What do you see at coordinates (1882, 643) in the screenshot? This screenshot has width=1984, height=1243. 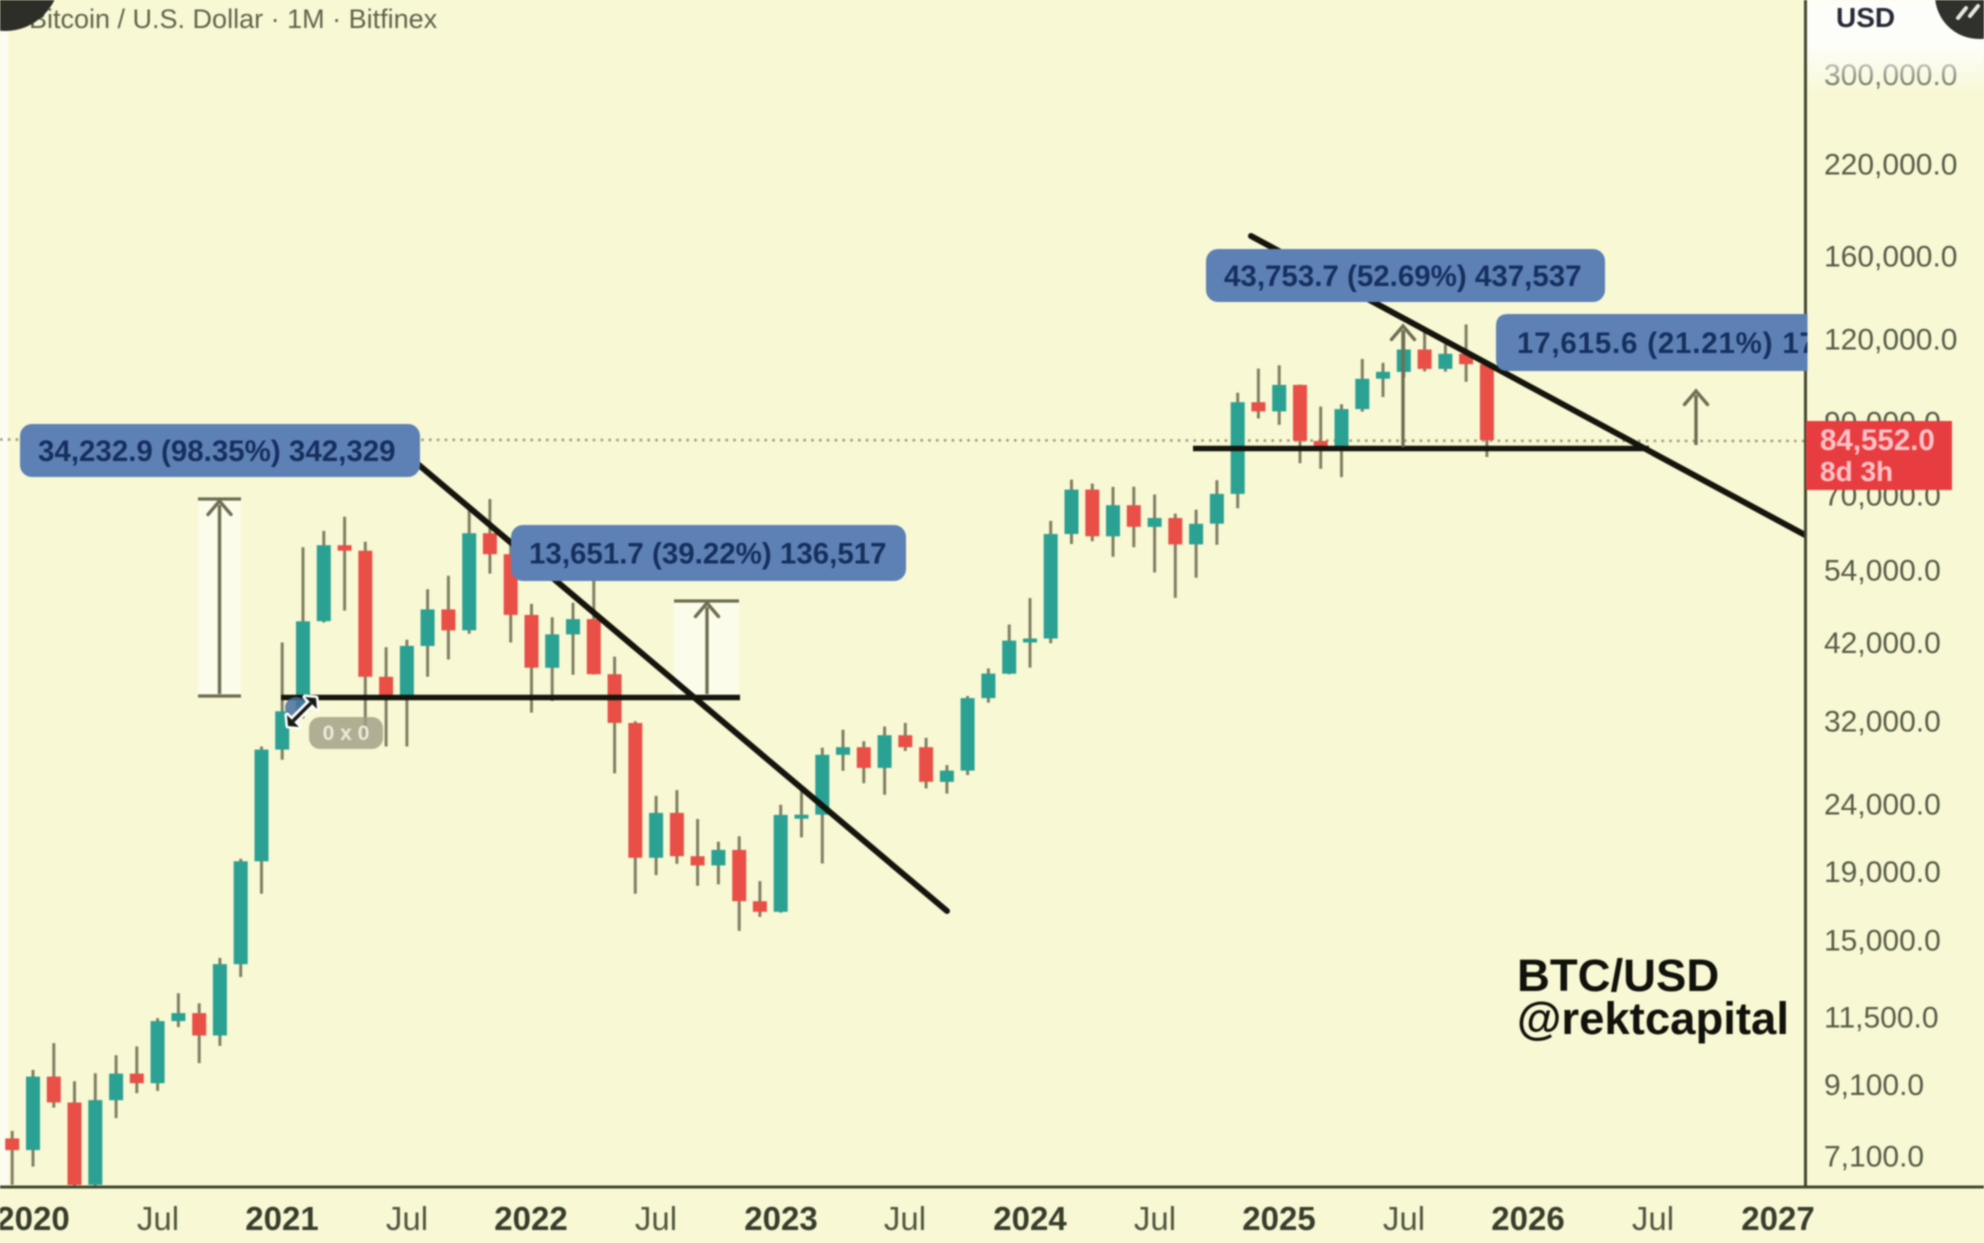 I see `svg-text: 42,000.0` at bounding box center [1882, 643].